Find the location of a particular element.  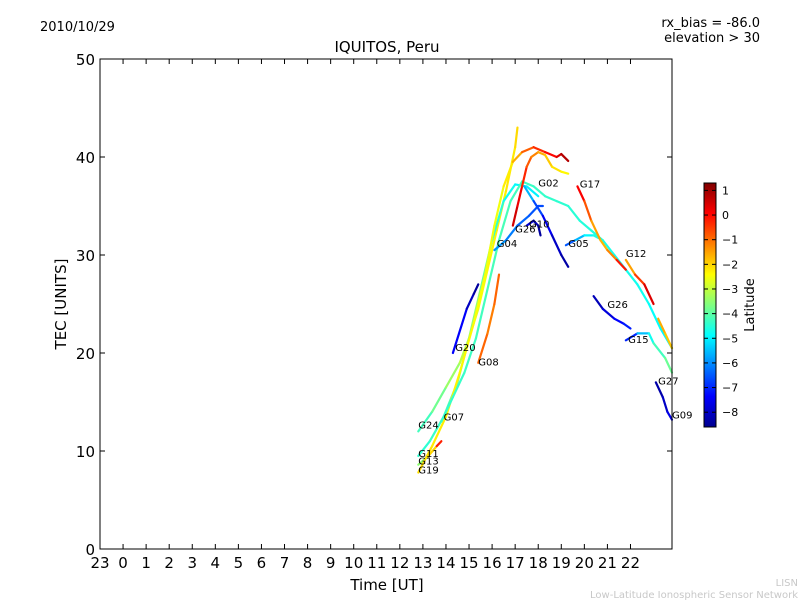

series-label-g19: G19 is located at coordinates (428, 471).